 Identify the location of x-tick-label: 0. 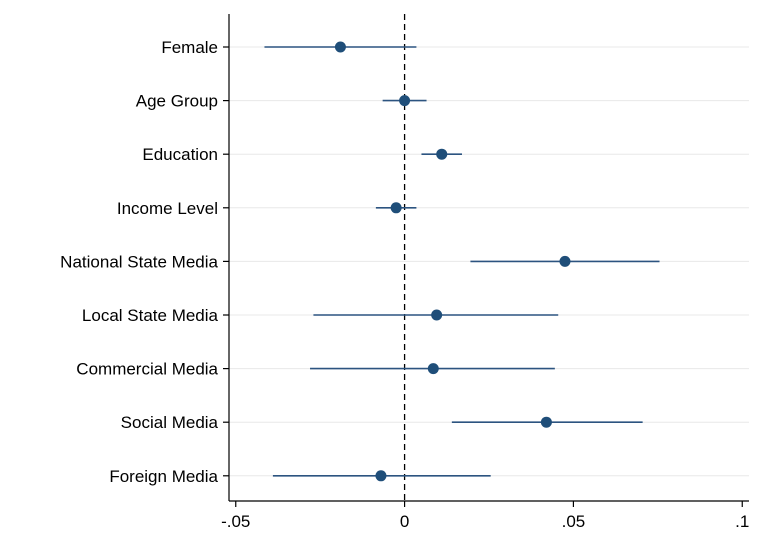
(404, 521).